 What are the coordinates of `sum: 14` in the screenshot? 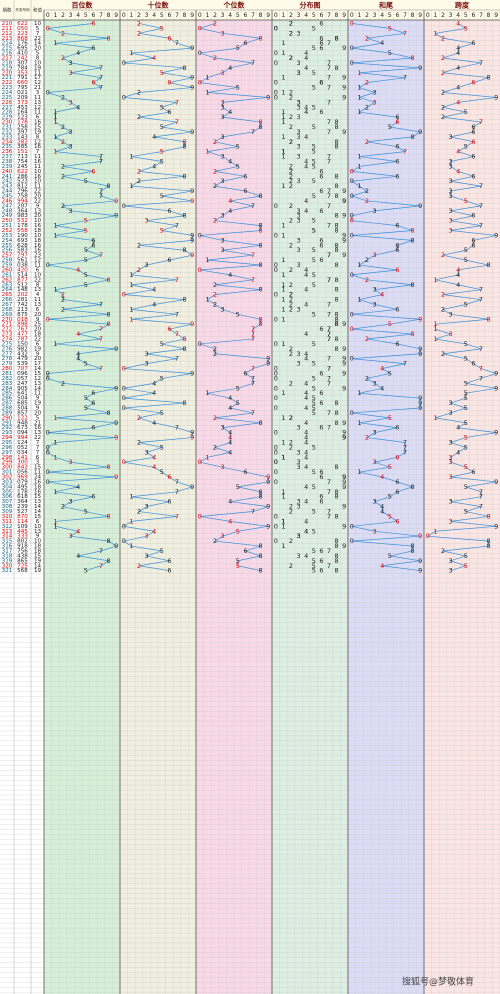 It's located at (38, 566).